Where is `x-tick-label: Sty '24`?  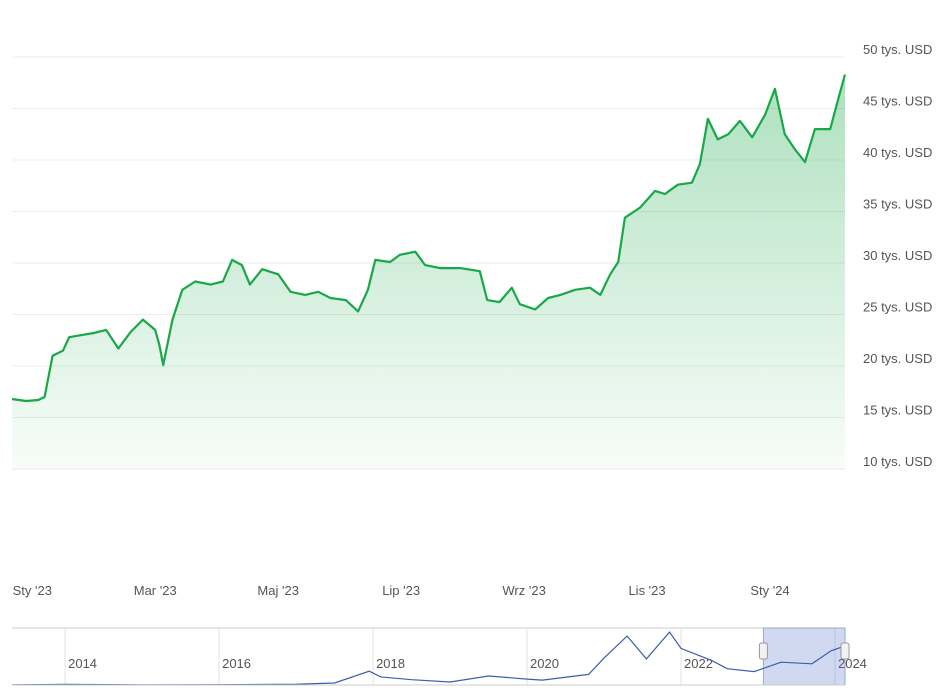
x-tick-label: Sty '24 is located at coordinates (769, 590).